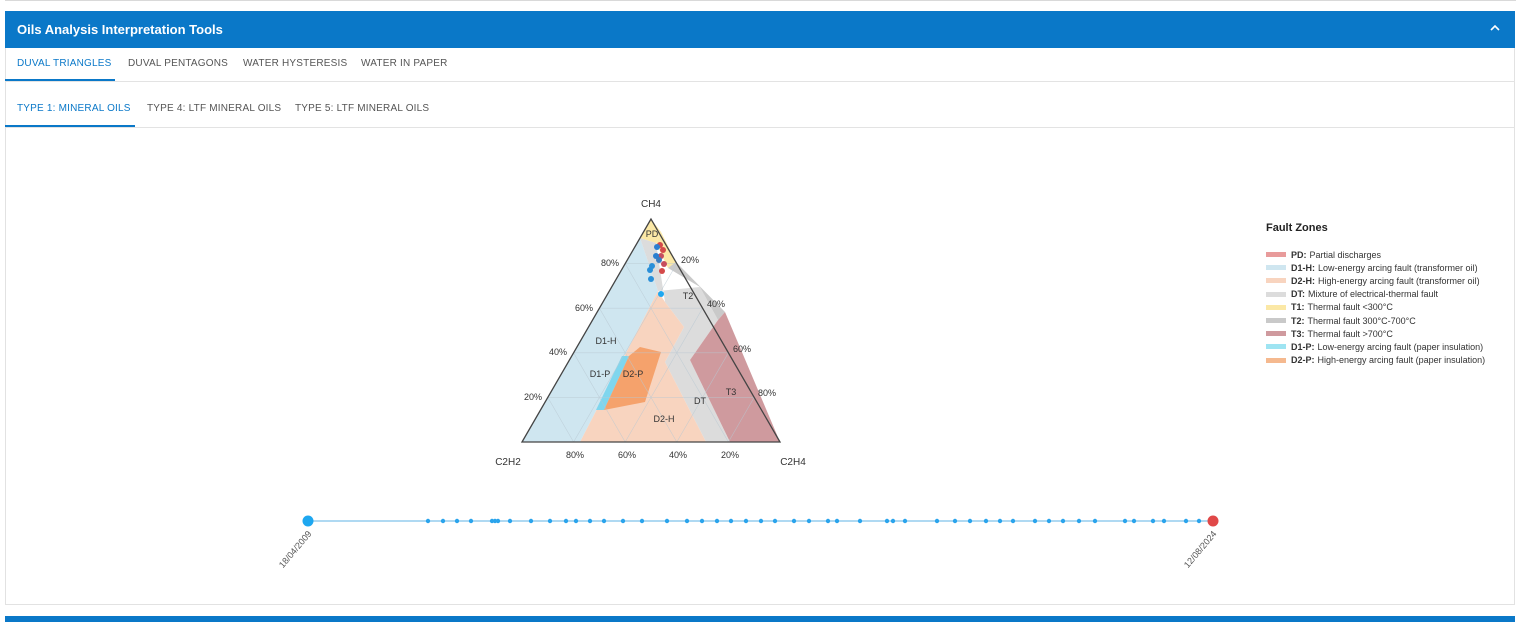 This screenshot has height=622, width=1519. What do you see at coordinates (214, 108) in the screenshot?
I see `subtab-type4: TYPE 4: LTF MINERAL OILS` at bounding box center [214, 108].